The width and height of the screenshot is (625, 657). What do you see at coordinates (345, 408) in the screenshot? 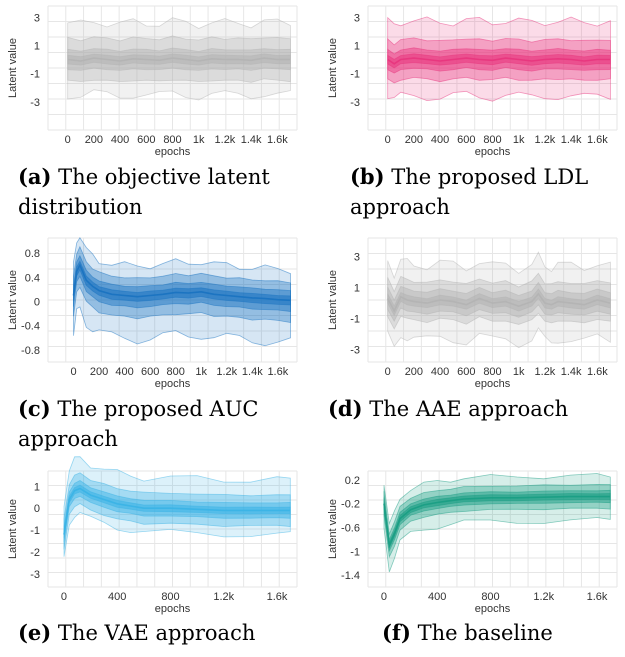
I see `caption-d-tag: (d)` at bounding box center [345, 408].